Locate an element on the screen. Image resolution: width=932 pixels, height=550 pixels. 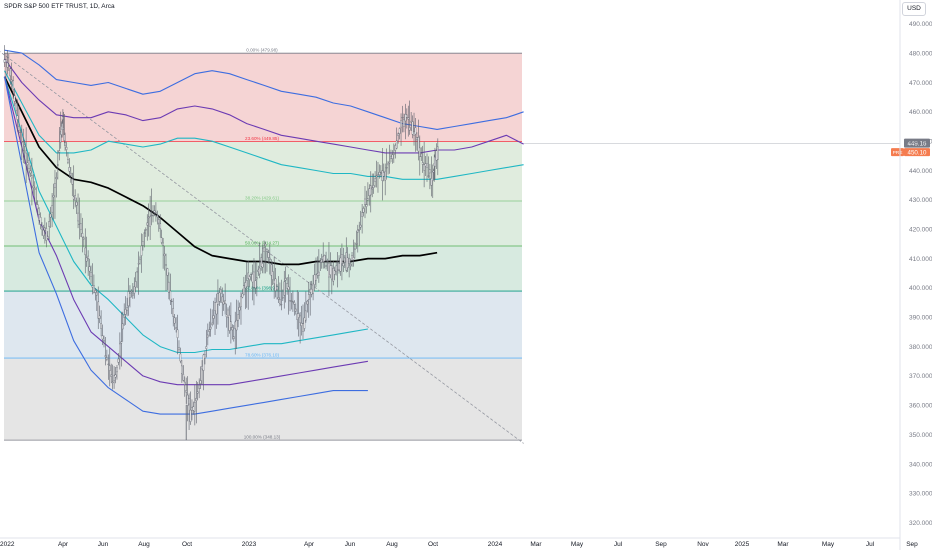
fib-level-label: 100.00% (348.13) is located at coordinates (262, 437).